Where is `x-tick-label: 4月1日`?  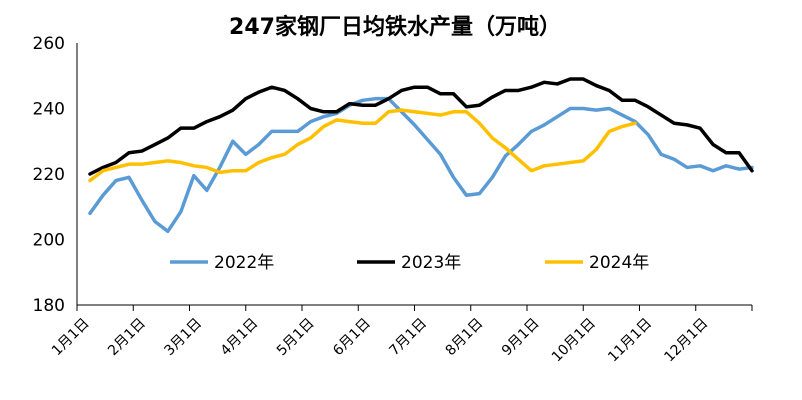 x-tick-label: 4月1日 is located at coordinates (240, 337).